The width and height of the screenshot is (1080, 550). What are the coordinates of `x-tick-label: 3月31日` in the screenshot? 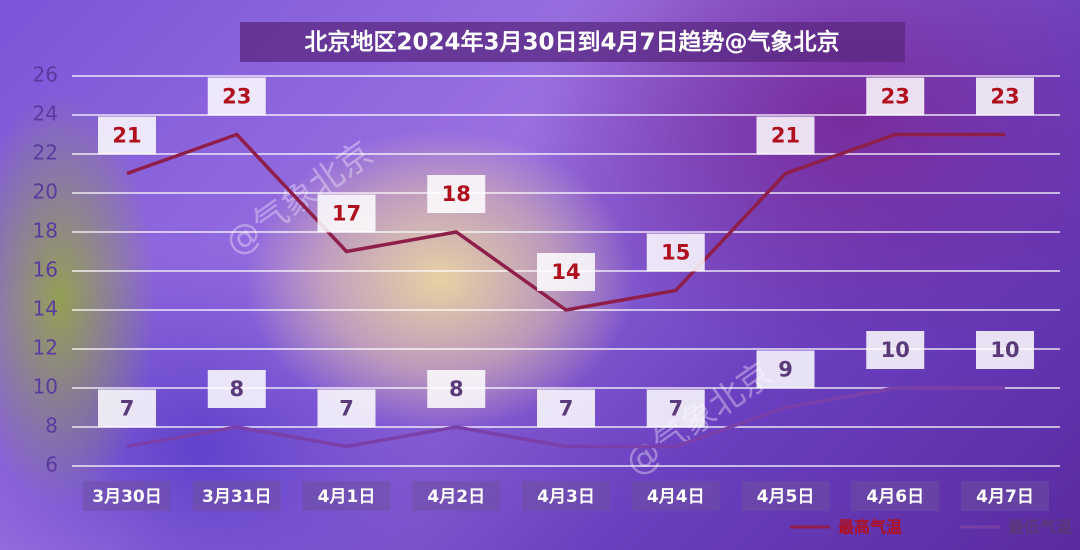 It's located at (237, 497).